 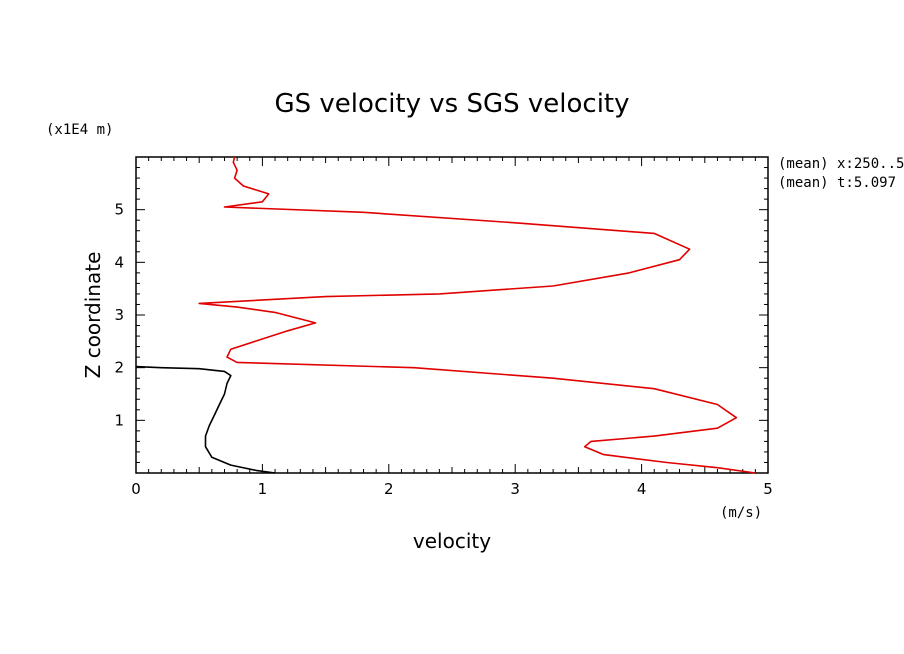 What do you see at coordinates (119, 315) in the screenshot?
I see `y-tick-label: 3` at bounding box center [119, 315].